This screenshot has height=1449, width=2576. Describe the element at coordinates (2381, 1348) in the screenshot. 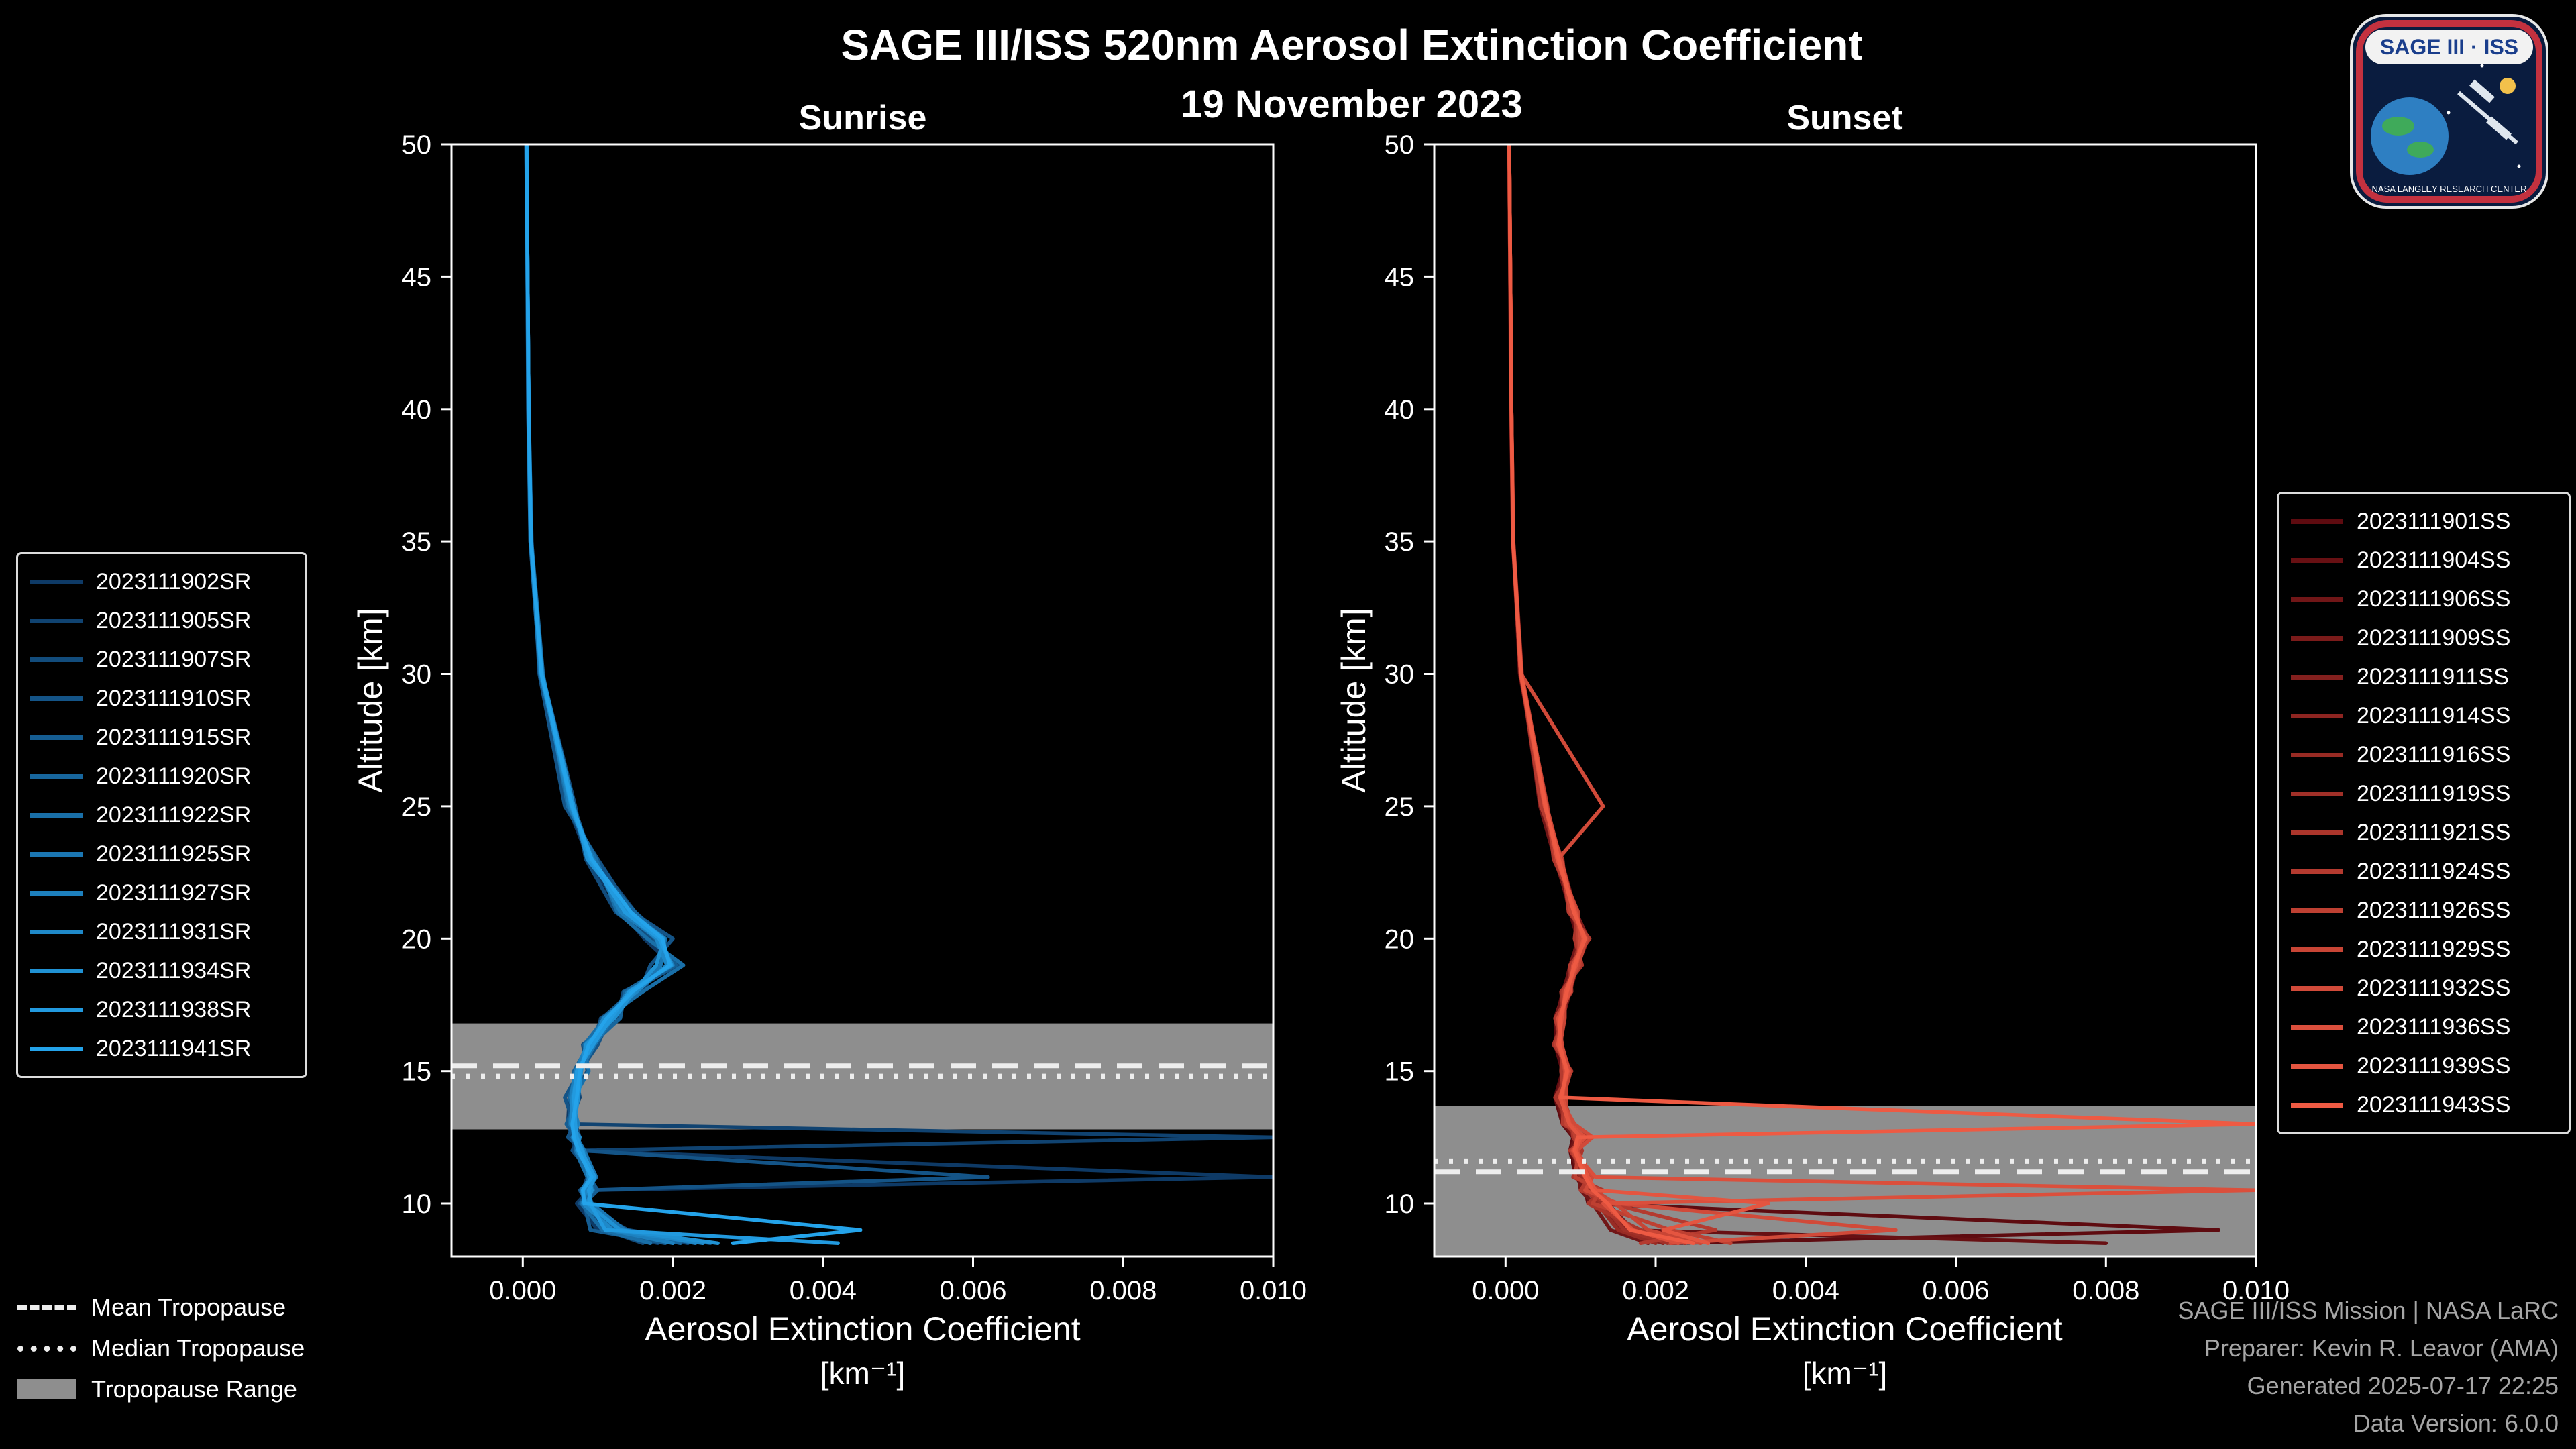

I see `preparer-credit: Preparer: Kevin R. Leavor (AMA)` at that location.